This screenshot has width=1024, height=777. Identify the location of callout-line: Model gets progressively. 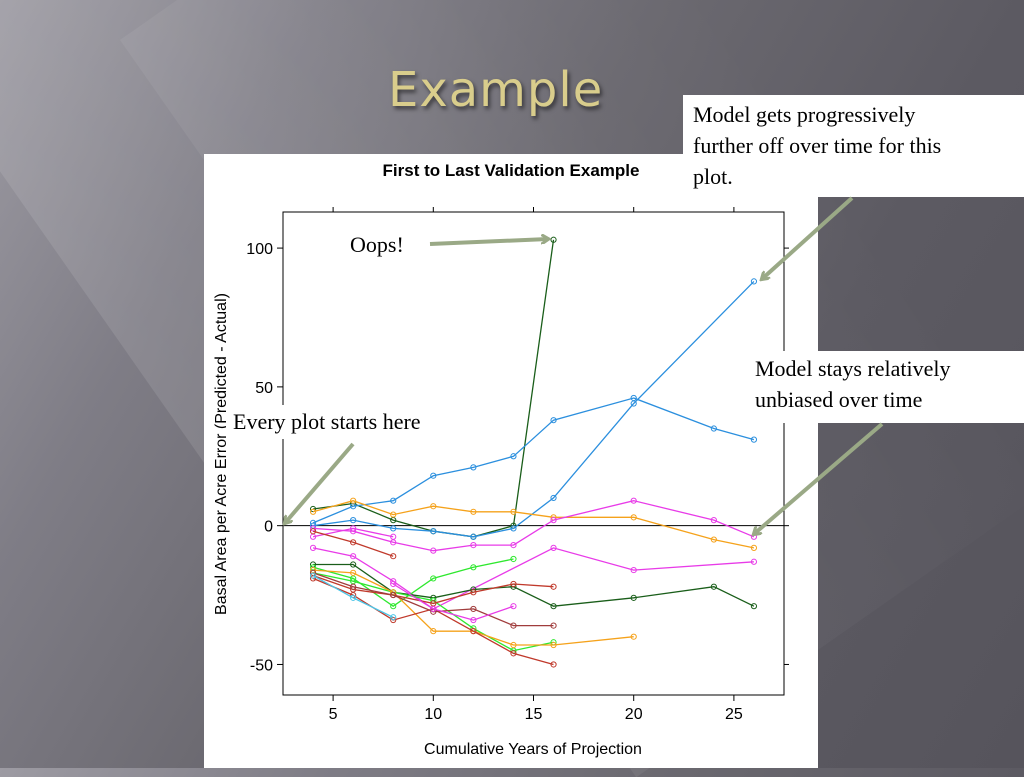
(804, 114).